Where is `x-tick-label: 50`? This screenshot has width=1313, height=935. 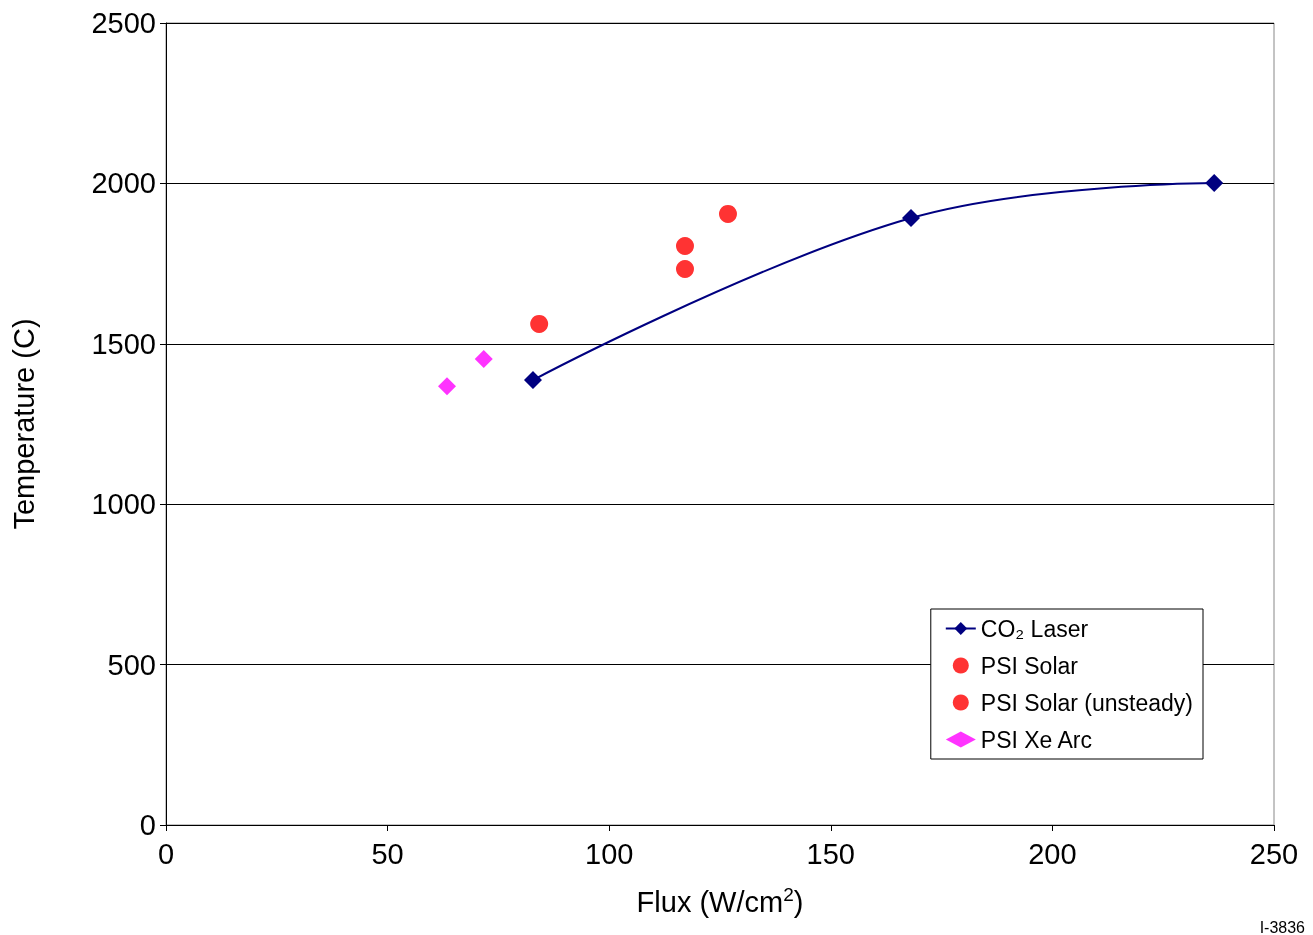 x-tick-label: 50 is located at coordinates (387, 853).